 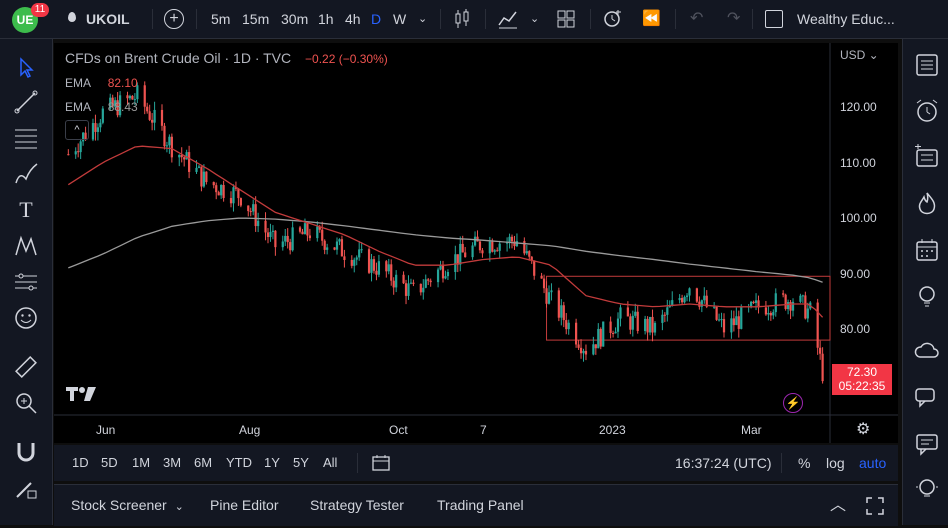 What do you see at coordinates (462, 19) in the screenshot?
I see `candles-icon` at bounding box center [462, 19].